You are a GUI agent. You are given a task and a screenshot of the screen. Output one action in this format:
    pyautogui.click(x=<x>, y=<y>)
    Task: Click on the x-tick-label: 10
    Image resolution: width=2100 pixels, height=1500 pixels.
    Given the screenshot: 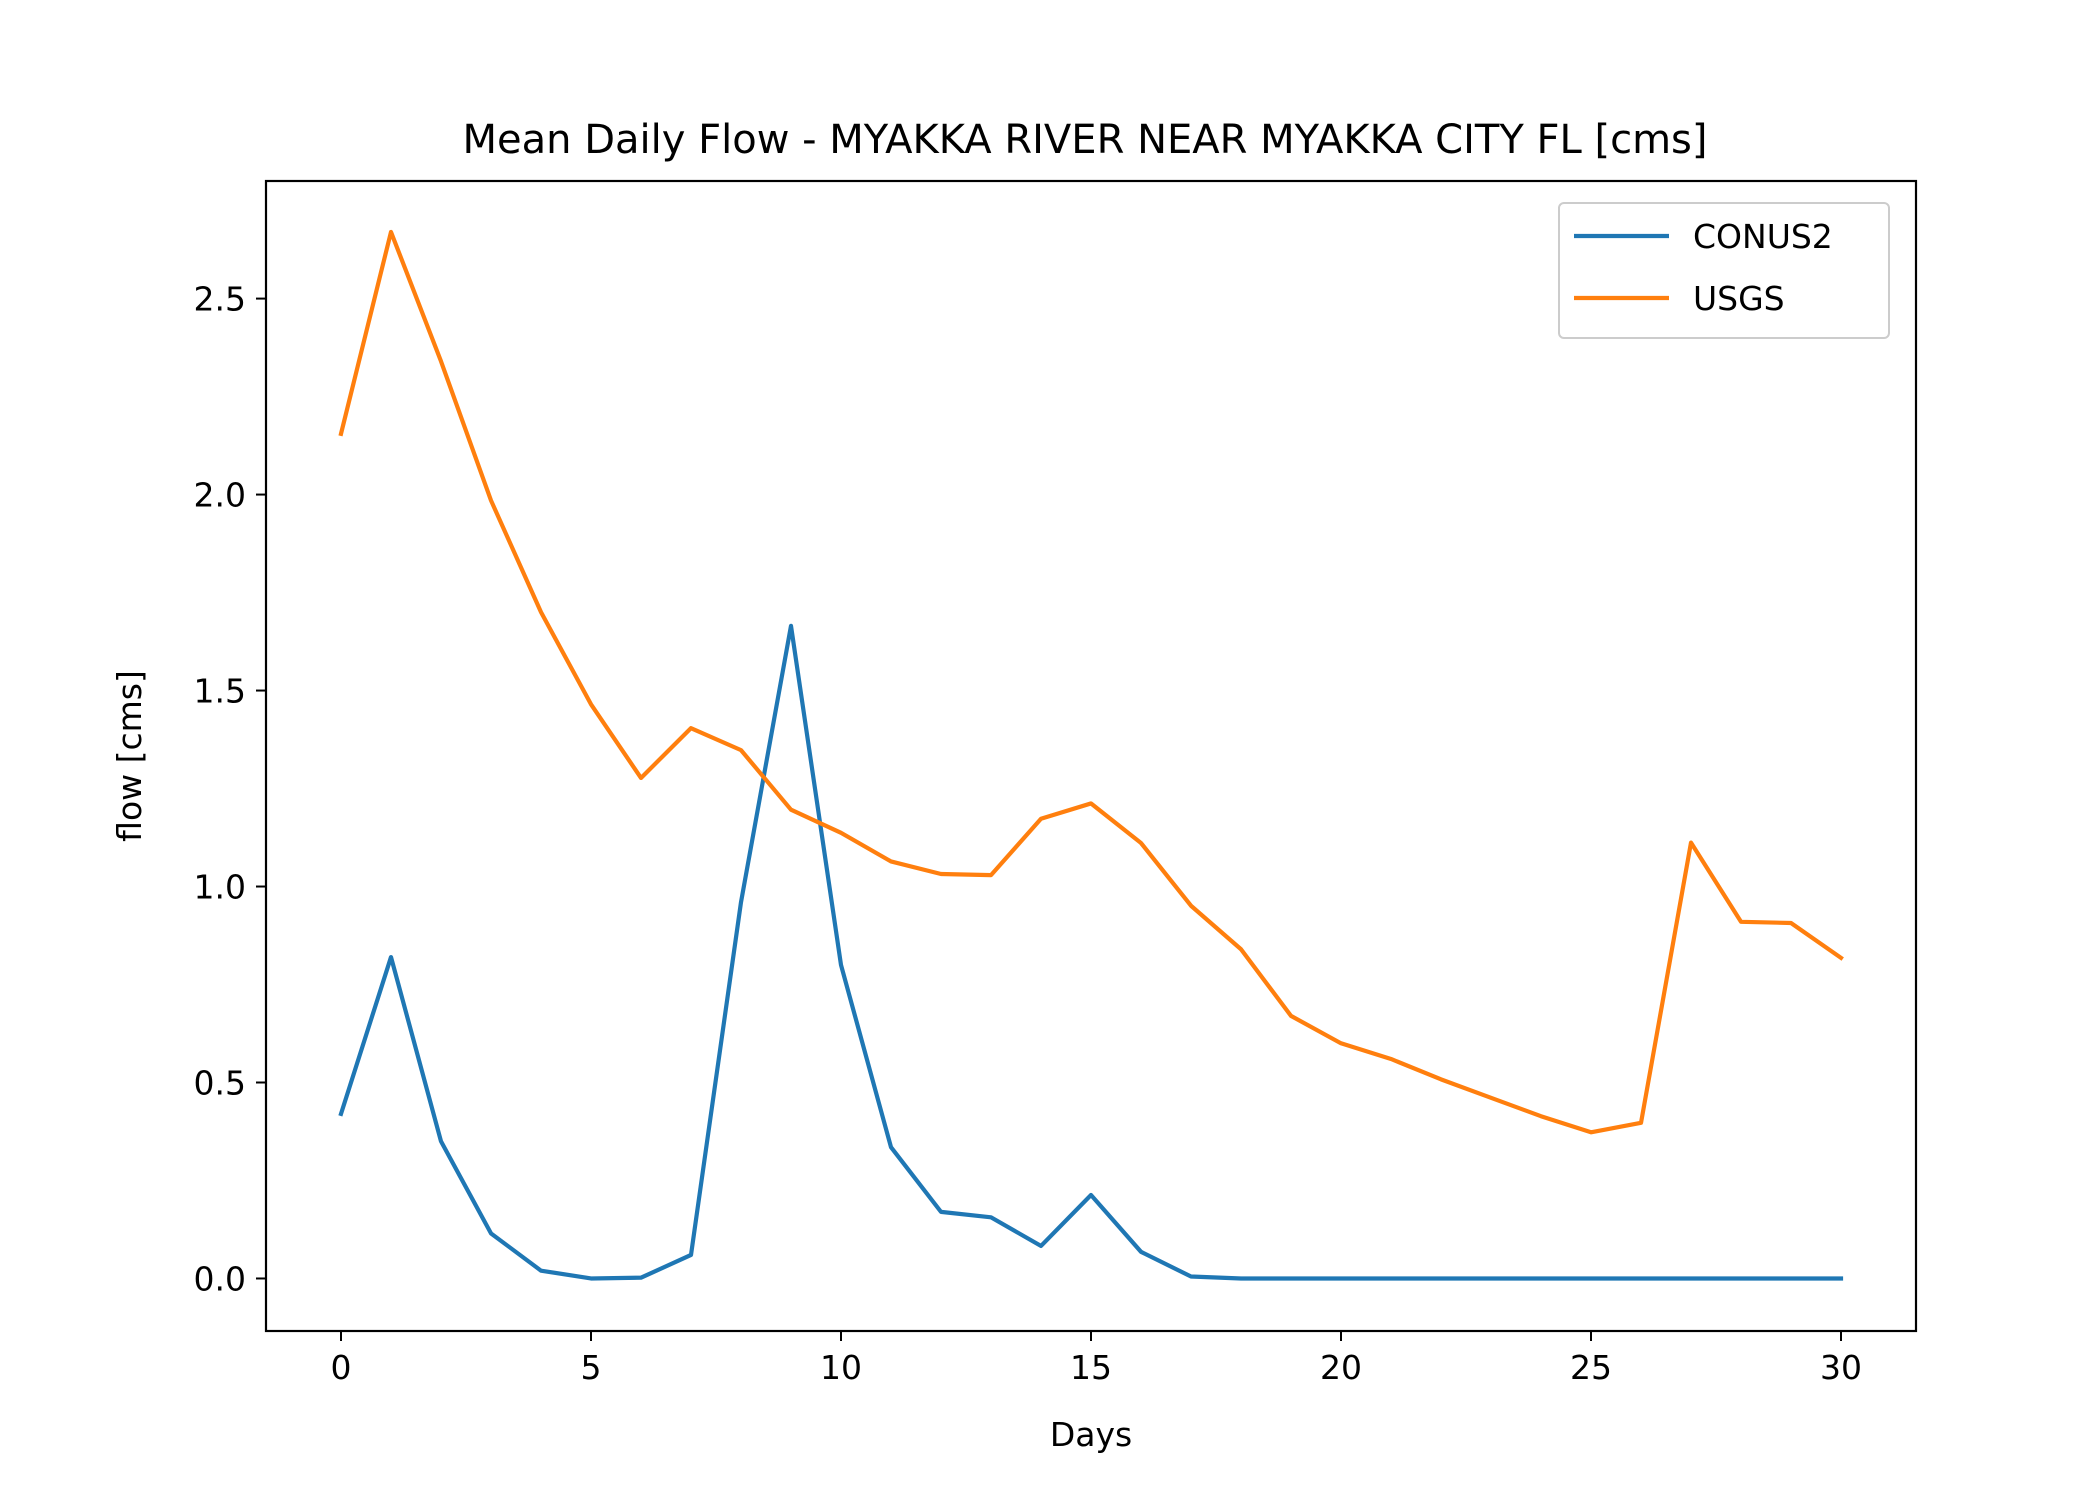 What is the action you would take?
    pyautogui.click(x=841, y=1367)
    